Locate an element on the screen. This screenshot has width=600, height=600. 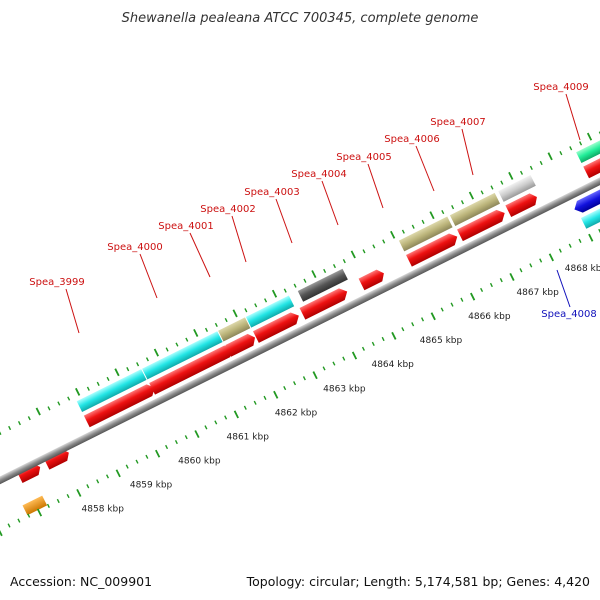
cds-arrow-4008-reverse is located at coordinates (586, 196).